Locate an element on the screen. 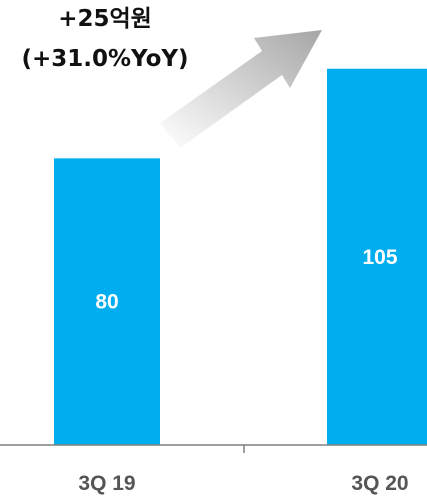  x-tick-label: 3Q 20 is located at coordinates (379, 483).